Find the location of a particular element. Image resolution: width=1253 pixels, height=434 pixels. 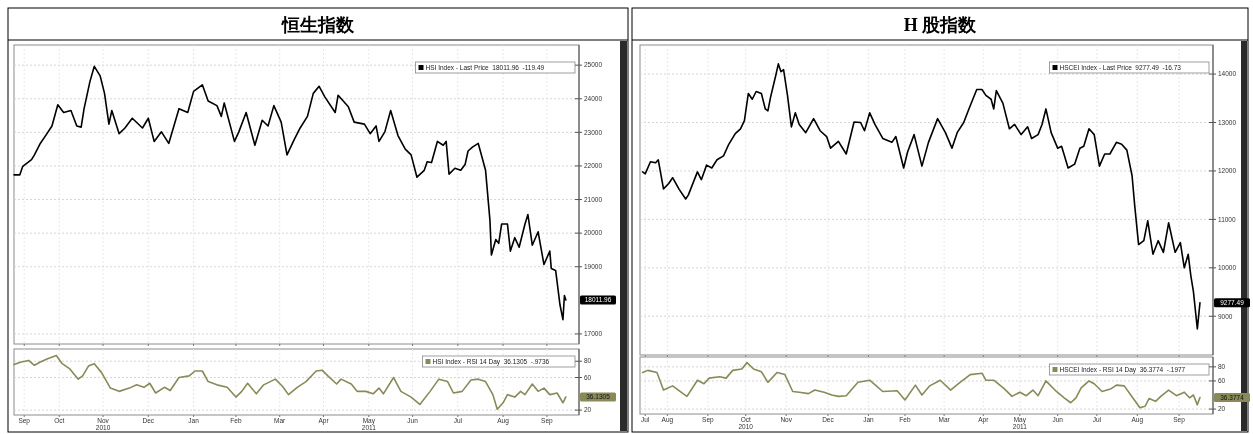

chart-title: H 股指数 is located at coordinates (940, 25).